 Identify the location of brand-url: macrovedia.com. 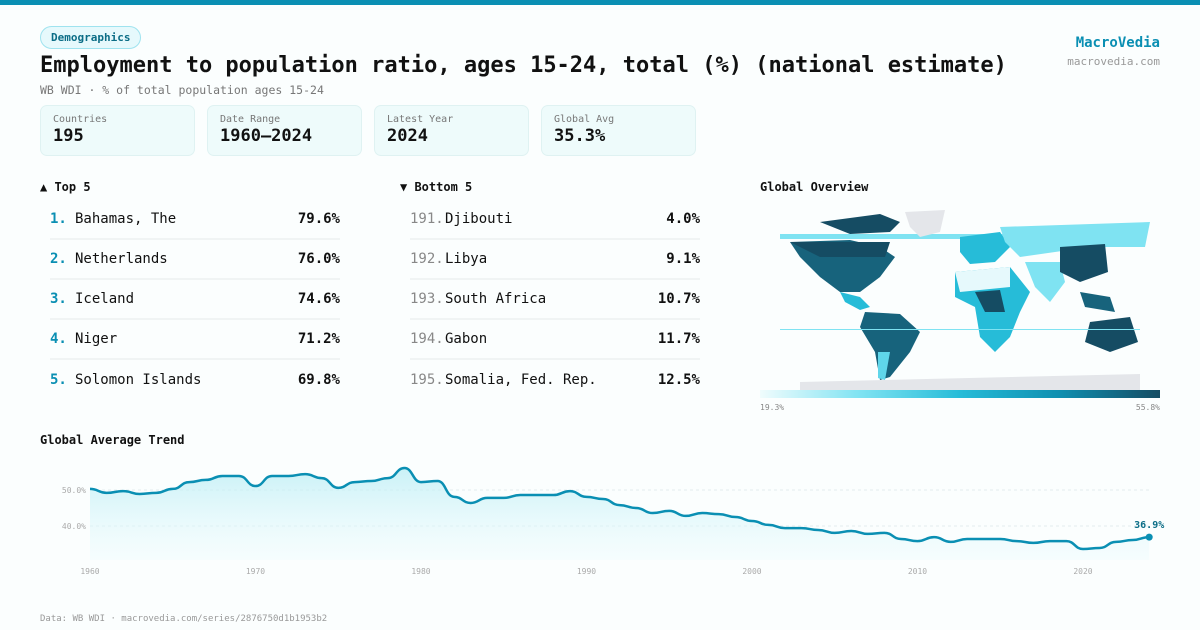
(1113, 61).